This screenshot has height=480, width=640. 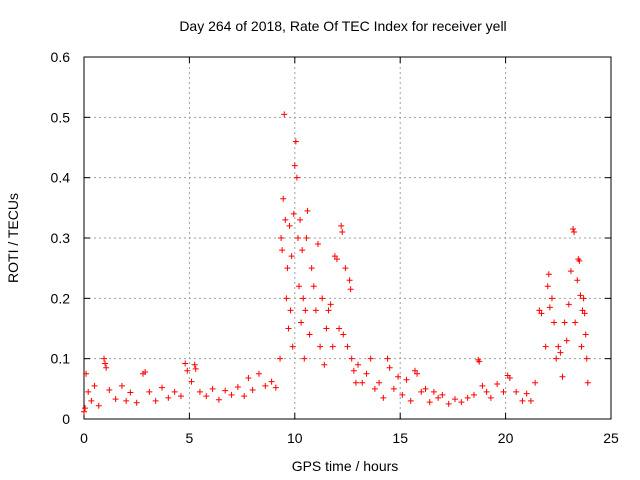 I want to click on x-tick-label: 25, so click(x=611, y=438).